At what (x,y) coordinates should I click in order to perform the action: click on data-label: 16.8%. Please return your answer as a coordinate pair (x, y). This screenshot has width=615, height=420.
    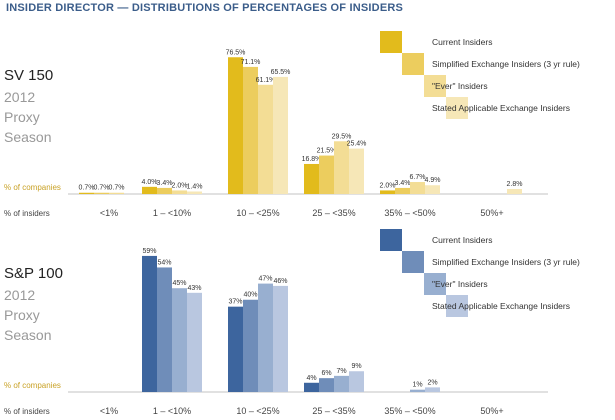
    Looking at the image, I should click on (312, 159).